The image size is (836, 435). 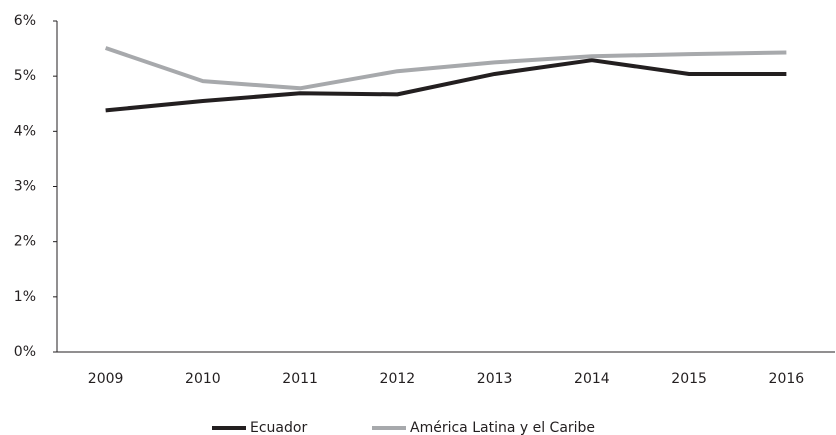 I want to click on legend-label: Ecuador, so click(x=278, y=427).